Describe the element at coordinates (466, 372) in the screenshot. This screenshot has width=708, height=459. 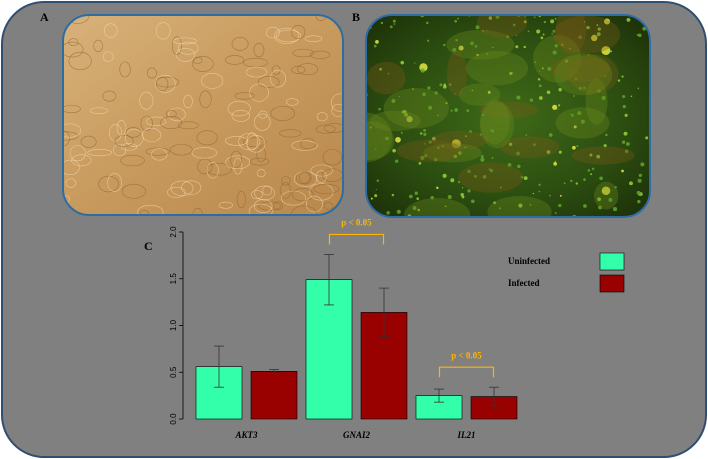
I see `significance-bracket` at that location.